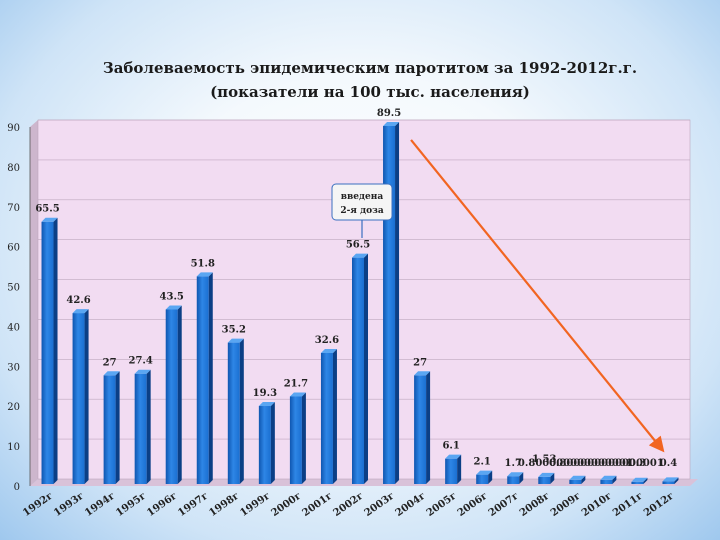 This screenshot has width=720, height=540. Describe the element at coordinates (481, 462) in the screenshot. I see `data-label: 2.1` at that location.